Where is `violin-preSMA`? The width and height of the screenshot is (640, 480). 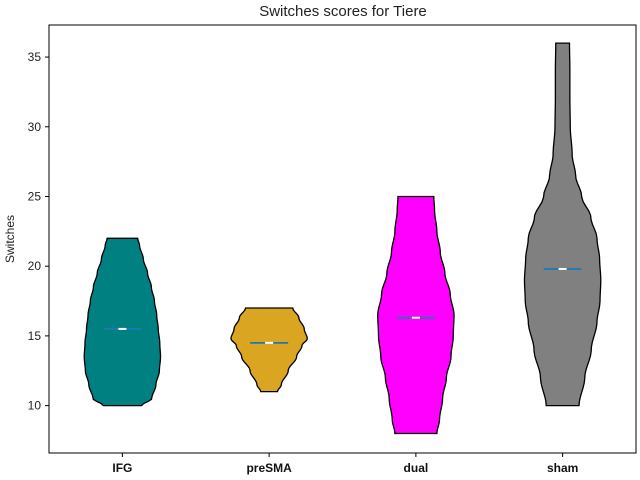 violin-preSMA is located at coordinates (269, 350).